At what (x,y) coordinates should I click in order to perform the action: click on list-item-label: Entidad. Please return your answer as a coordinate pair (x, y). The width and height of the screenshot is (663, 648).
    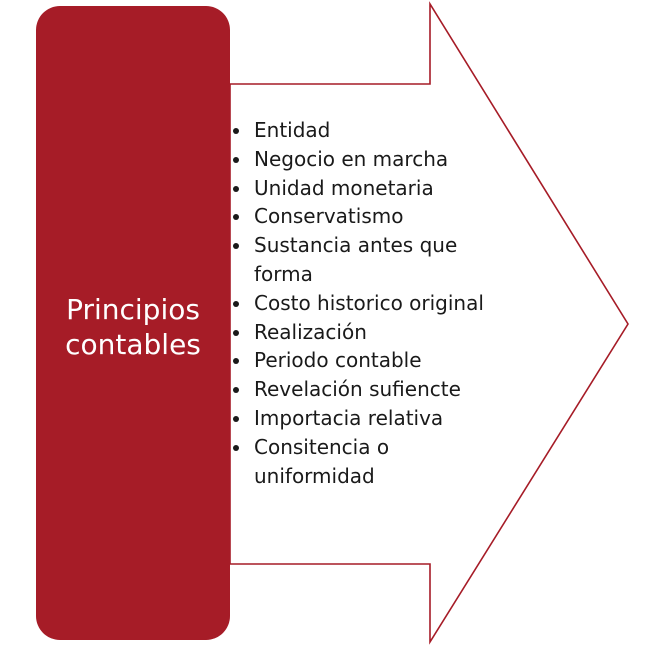
    Looking at the image, I should click on (292, 130).